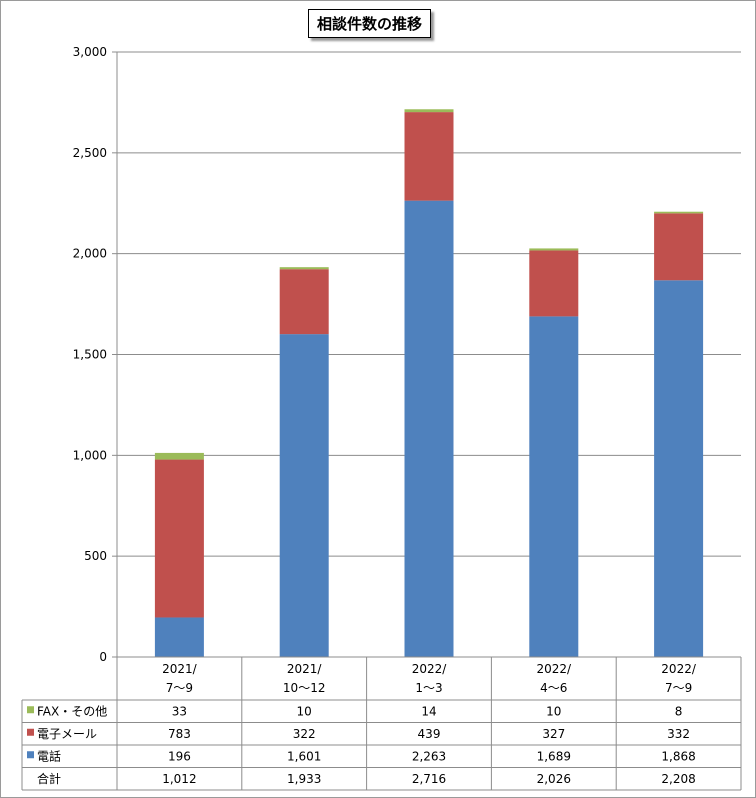  Describe the element at coordinates (103, 657) in the screenshot. I see `y-tick-label: 0` at that location.